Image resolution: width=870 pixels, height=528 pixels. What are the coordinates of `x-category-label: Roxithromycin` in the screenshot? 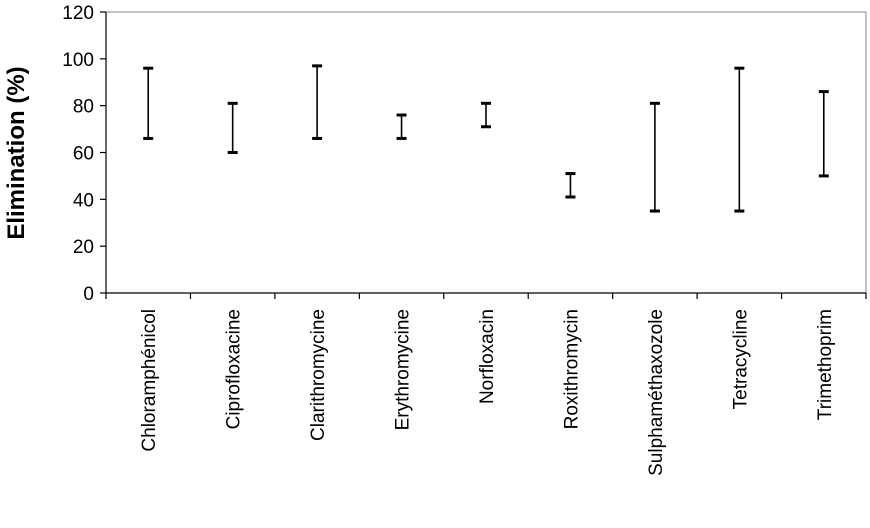 It's located at (571, 369).